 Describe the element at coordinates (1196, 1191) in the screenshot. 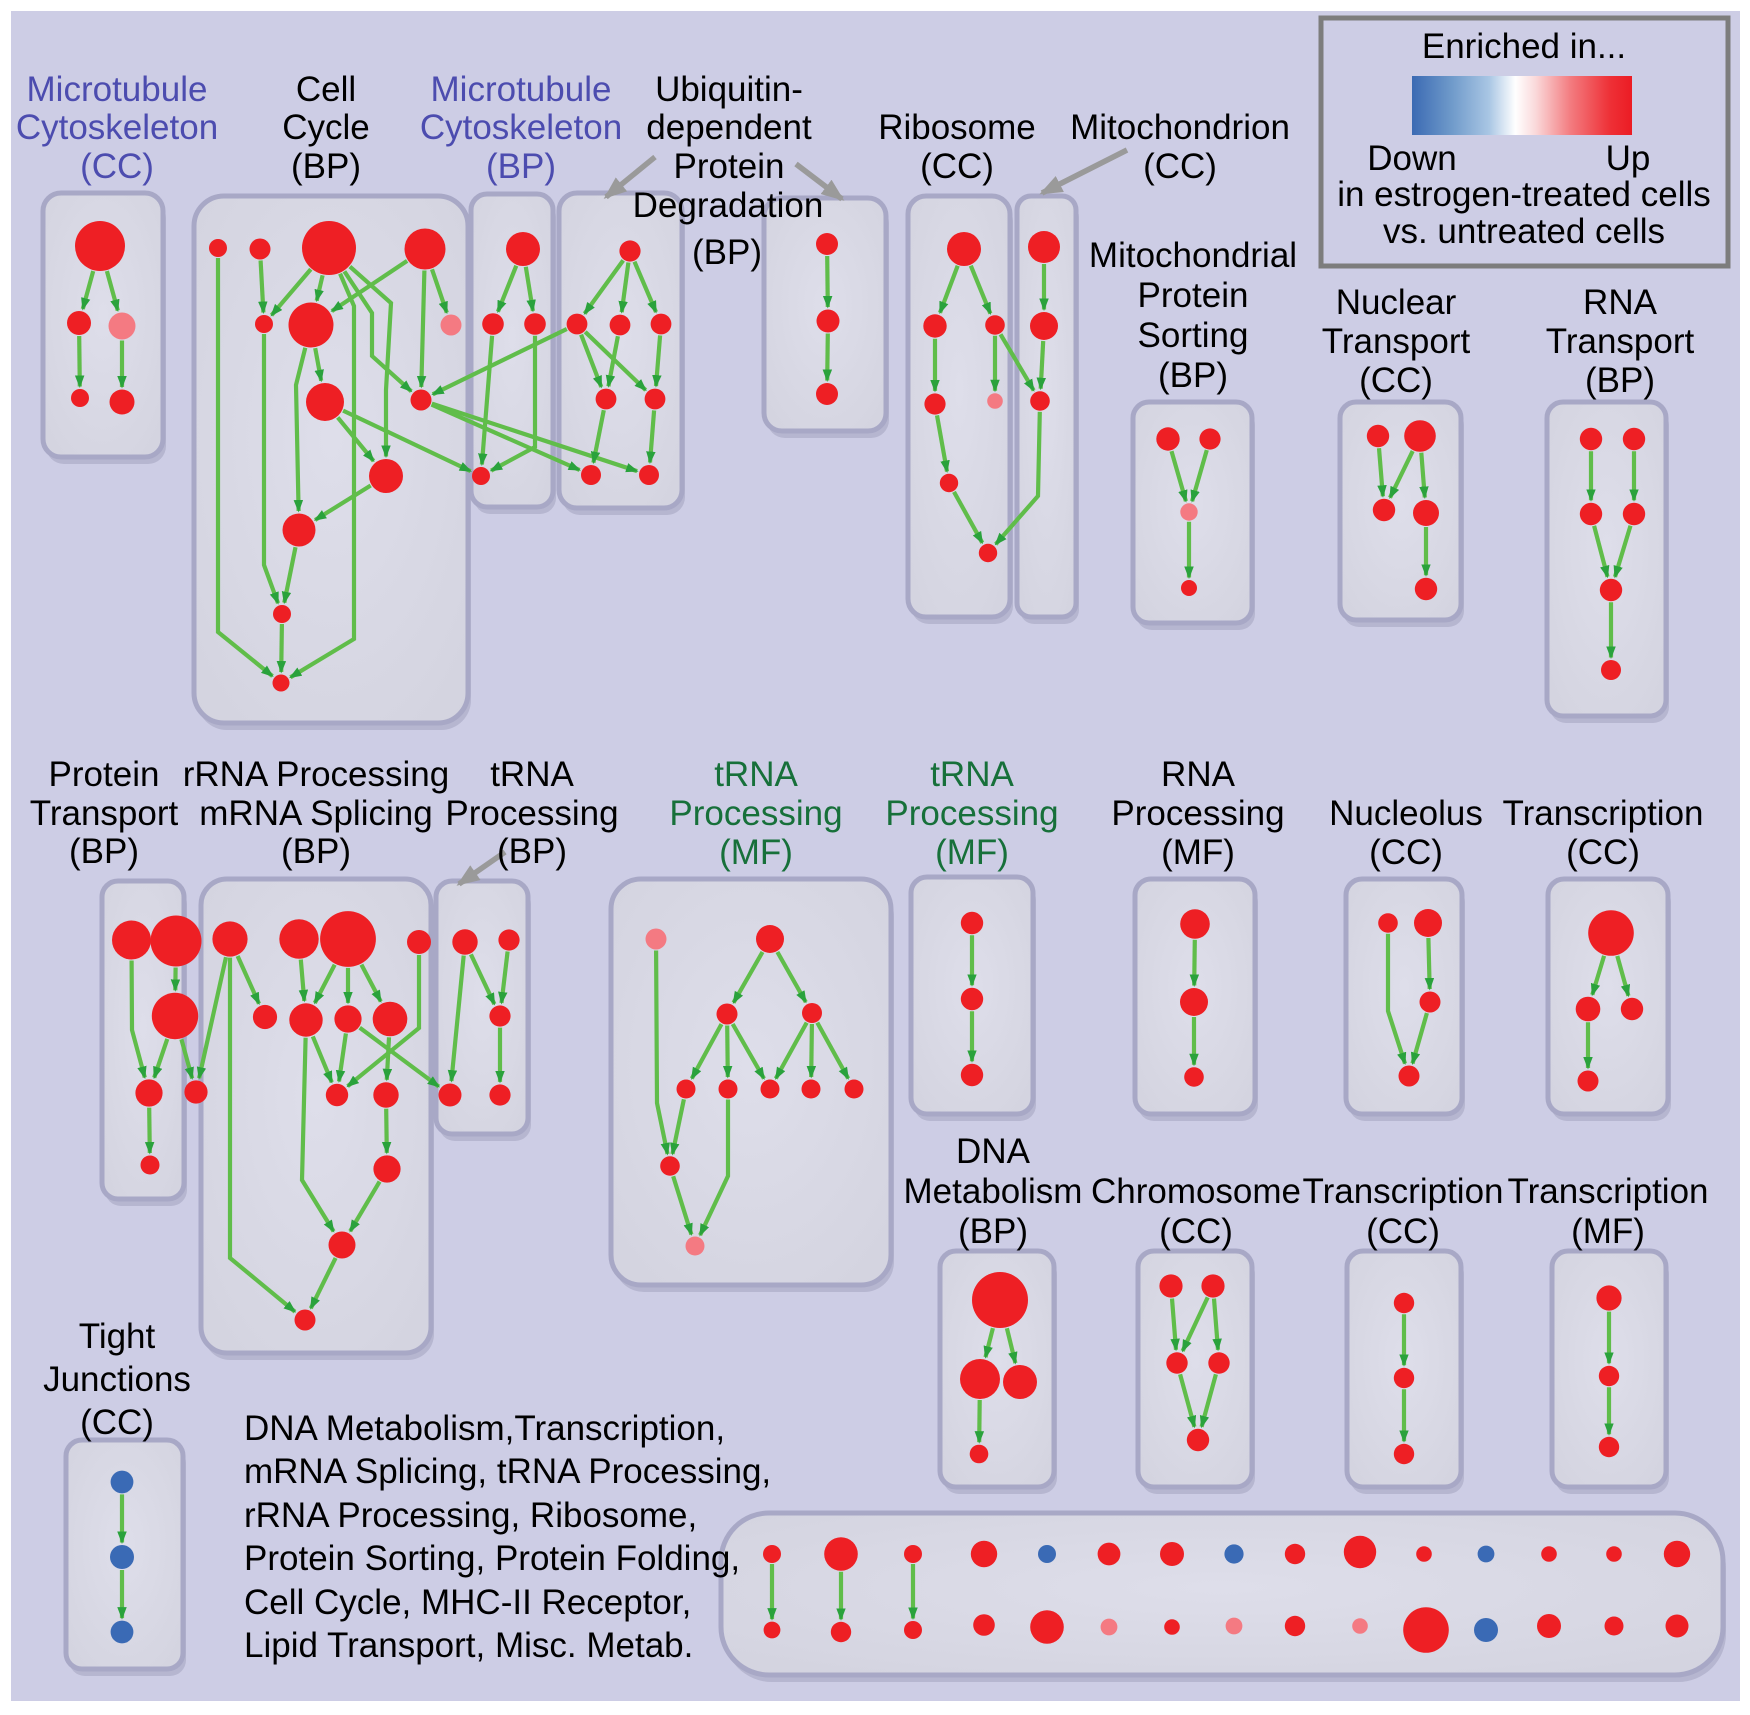

I see `svg-text: Chromosome` at that location.